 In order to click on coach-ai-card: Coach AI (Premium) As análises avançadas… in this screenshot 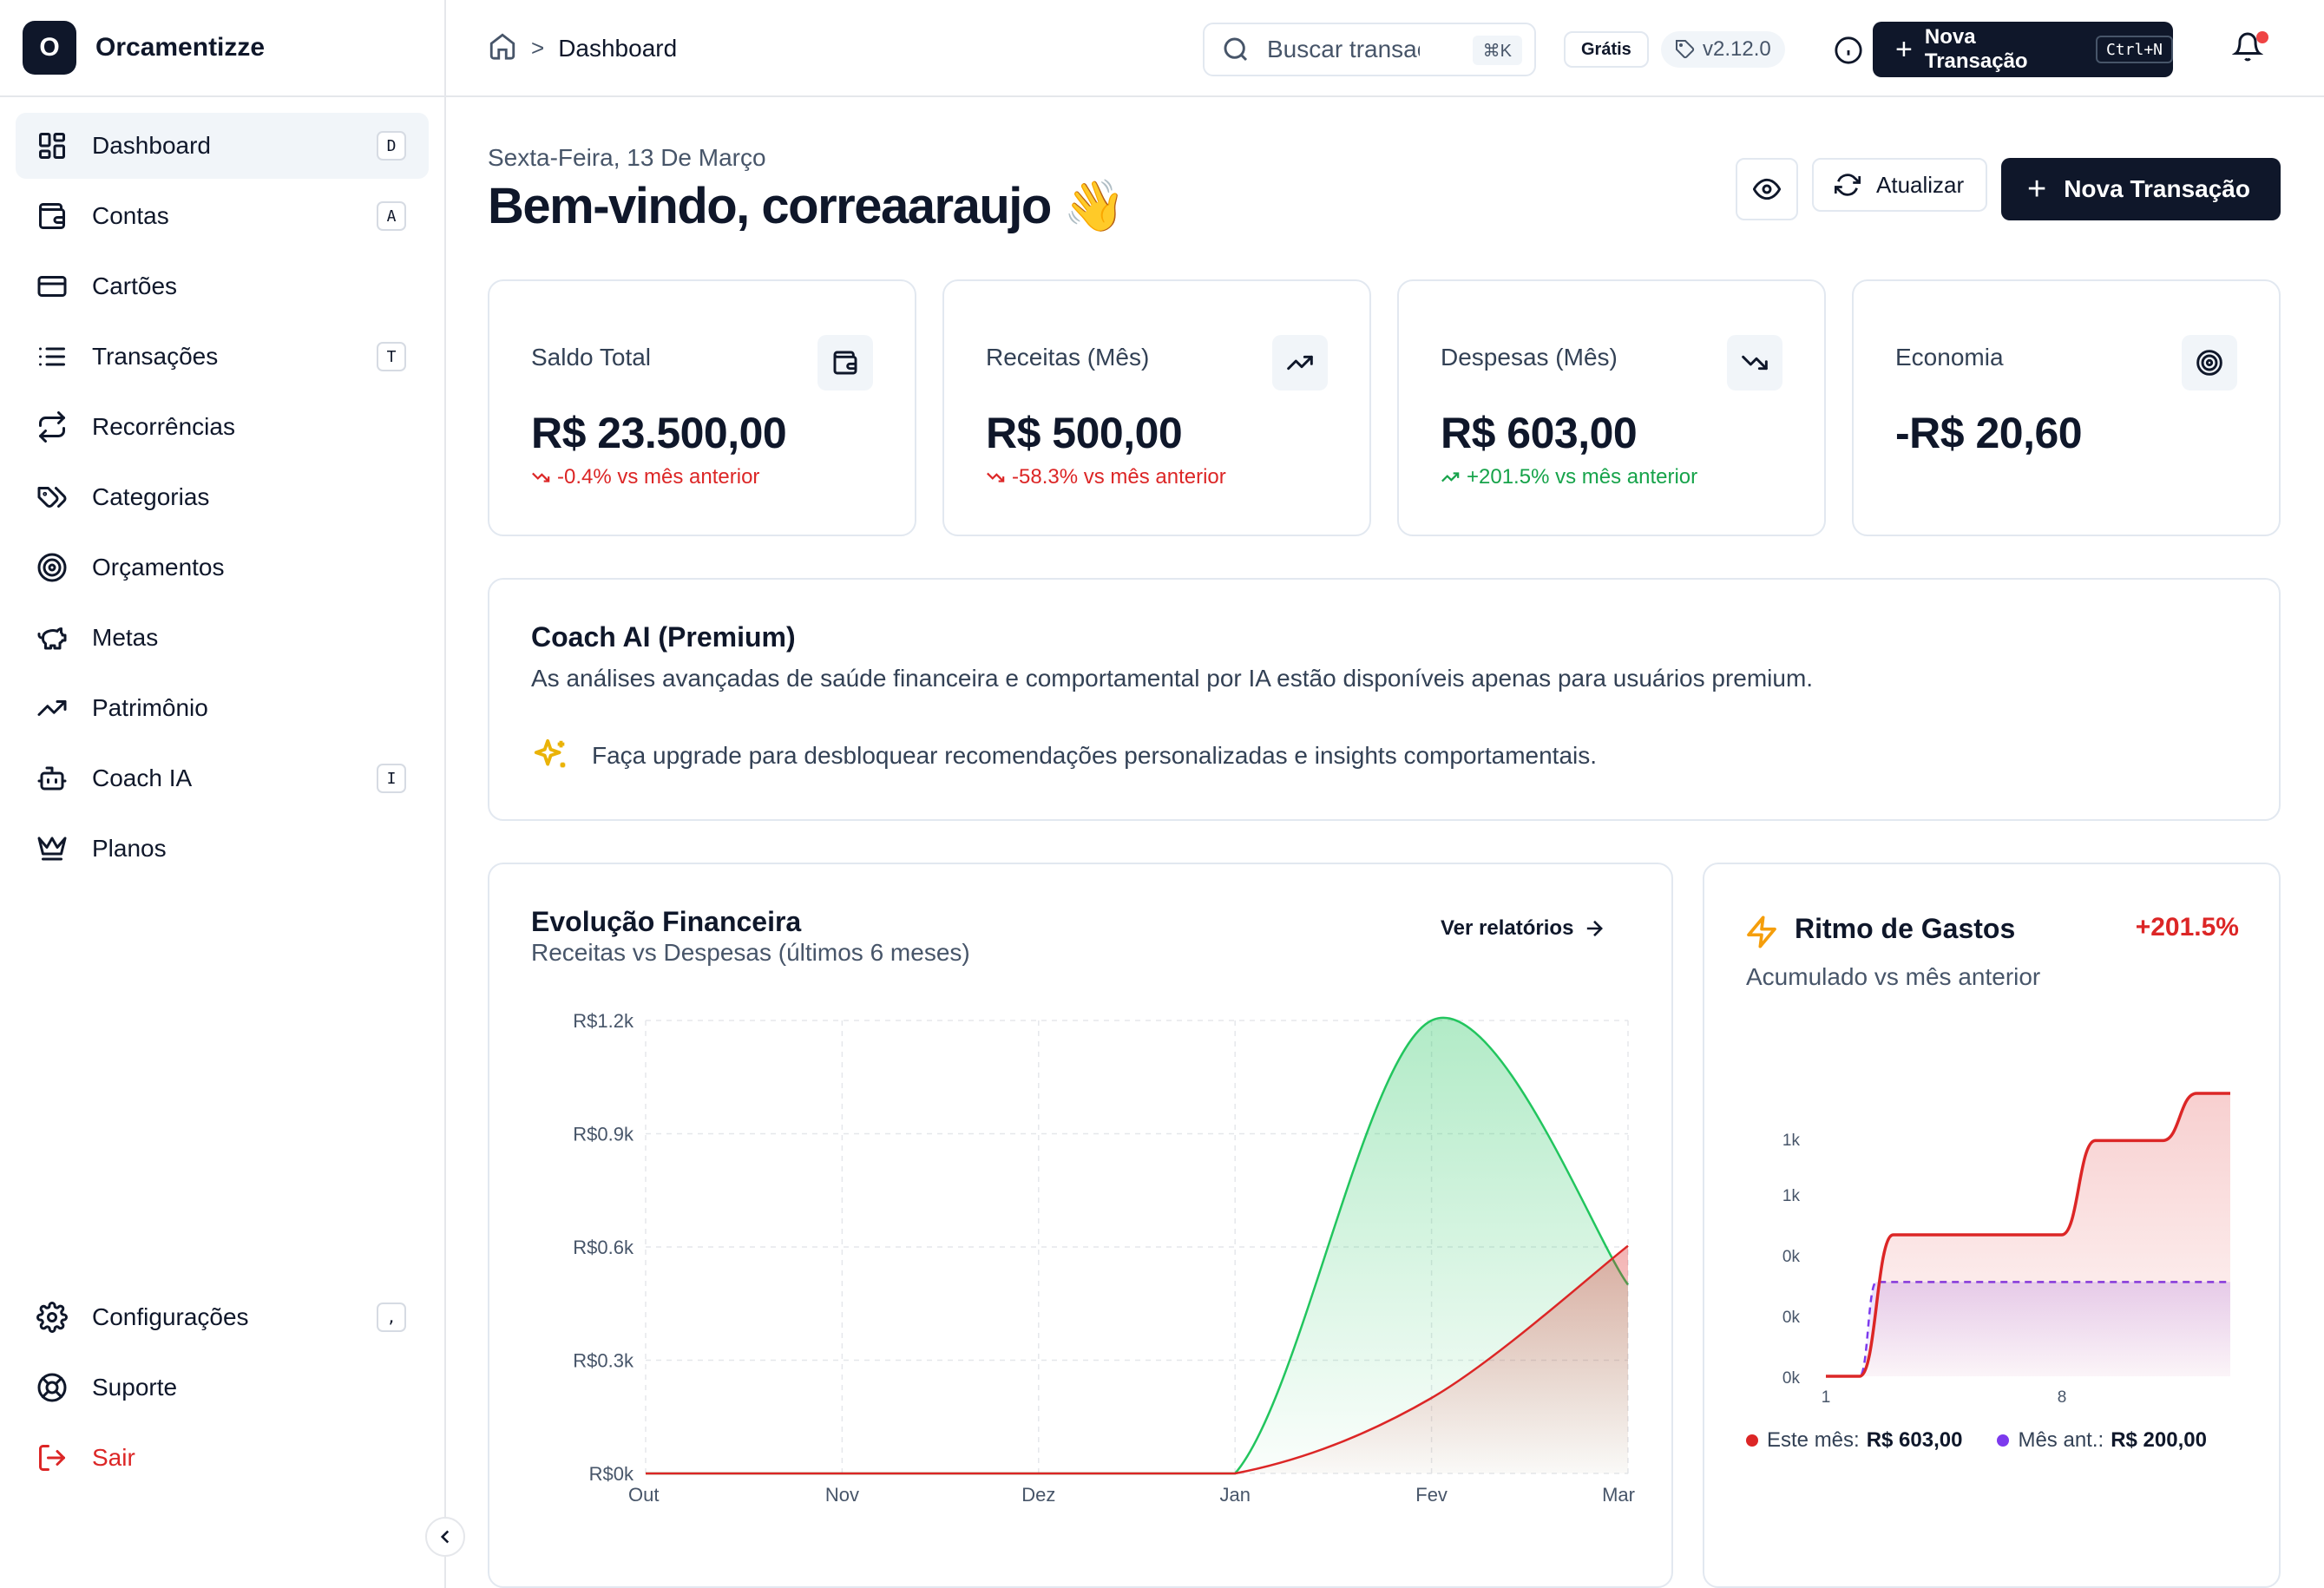, I will do `click(1384, 699)`.